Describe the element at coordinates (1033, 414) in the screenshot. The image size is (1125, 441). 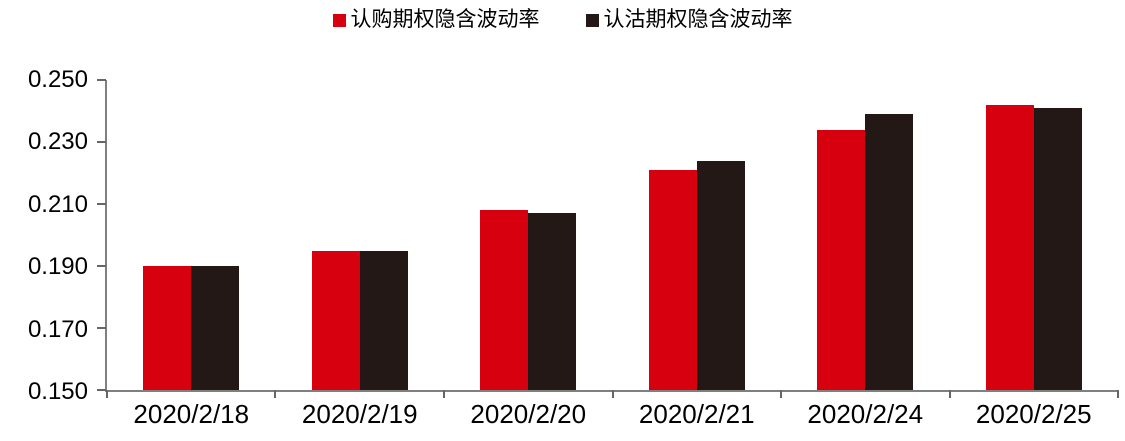
I see `x-axis-category-label: 2020/2/25` at that location.